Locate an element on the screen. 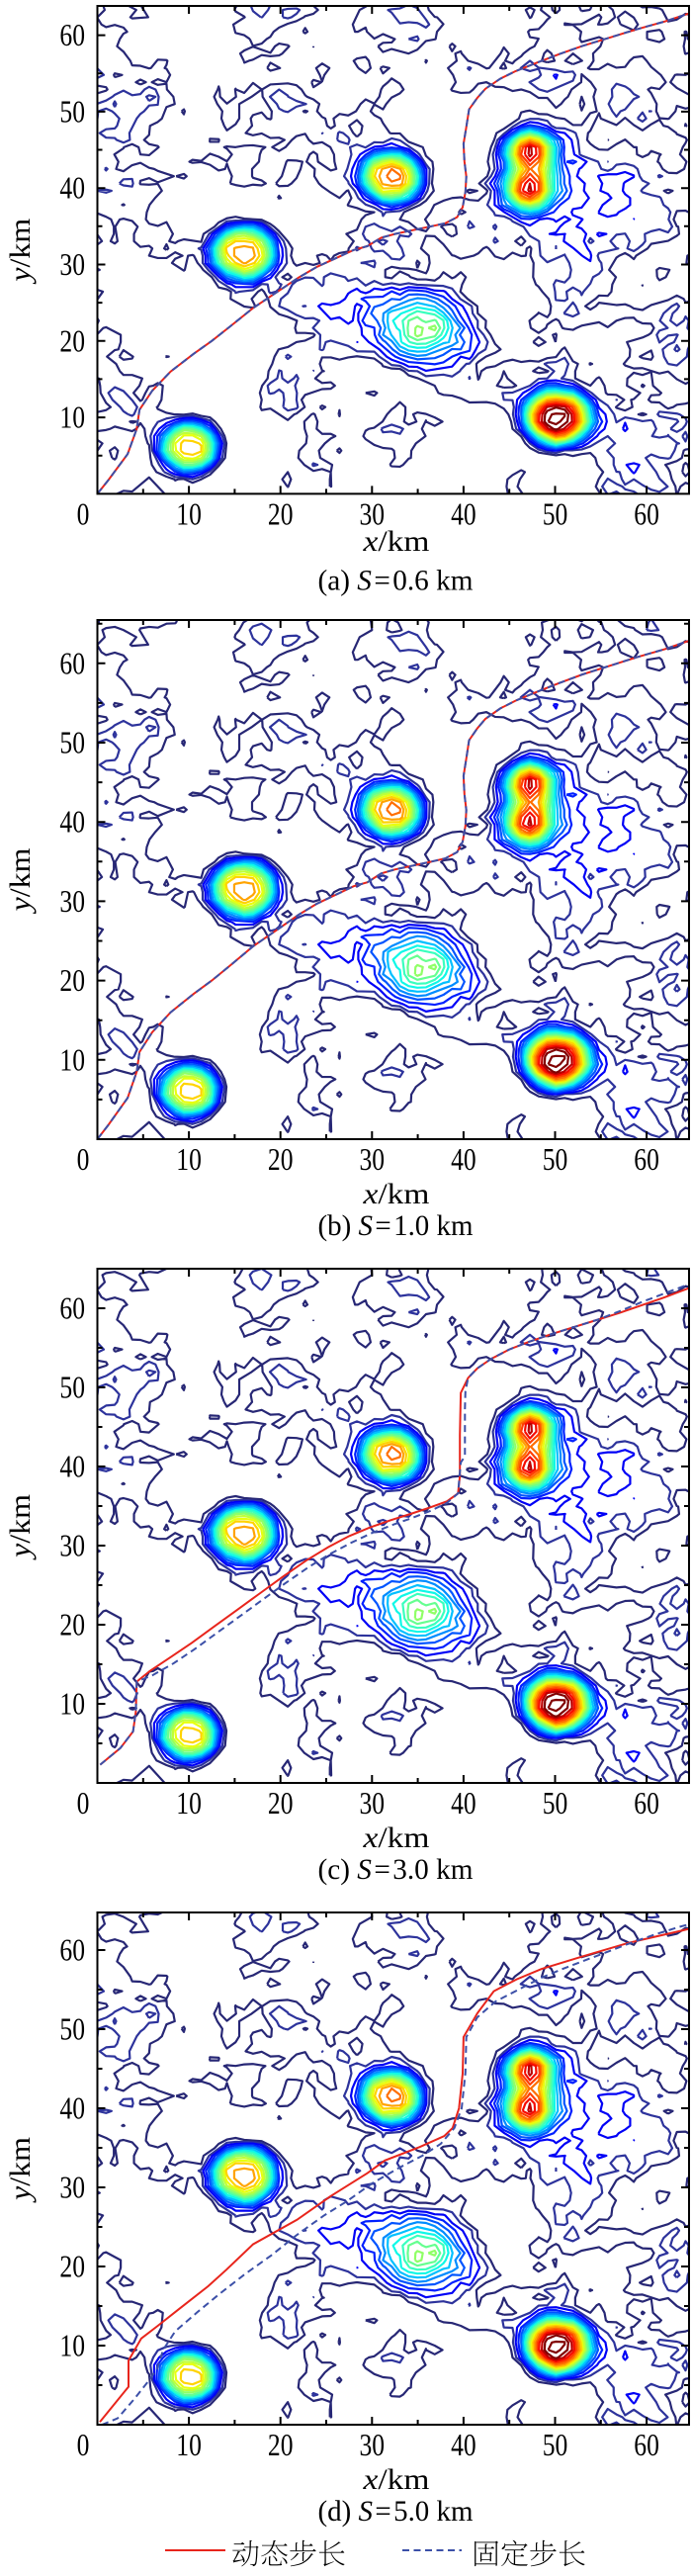 The width and height of the screenshot is (692, 2576). svg-text: (b) S = 1.0 km is located at coordinates (396, 1225).